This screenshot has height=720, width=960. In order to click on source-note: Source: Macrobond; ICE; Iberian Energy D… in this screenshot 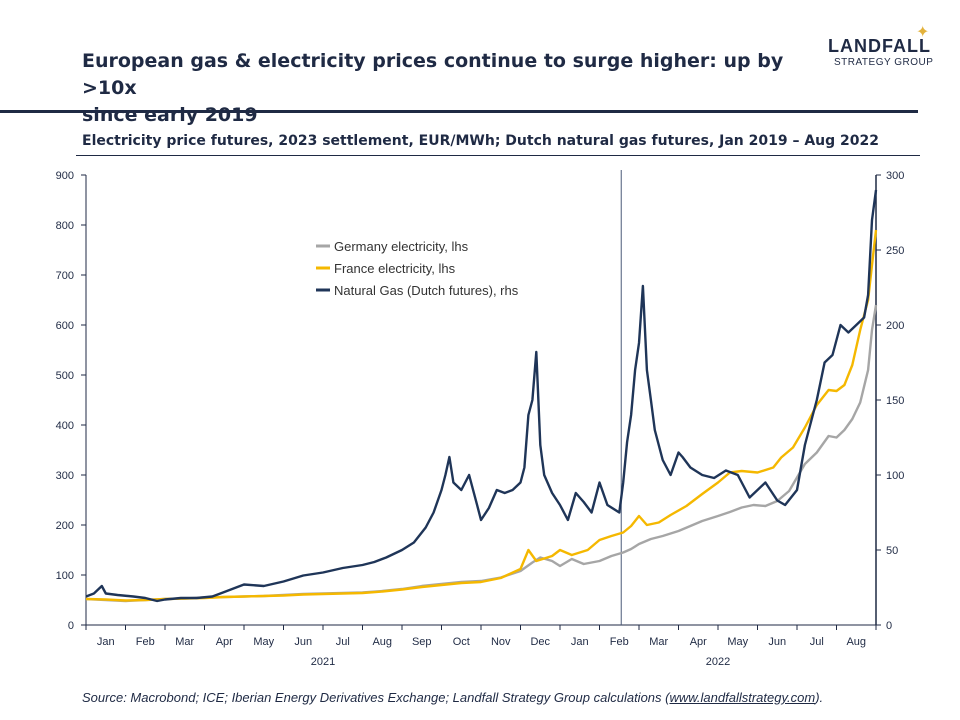, I will do `click(452, 697)`.